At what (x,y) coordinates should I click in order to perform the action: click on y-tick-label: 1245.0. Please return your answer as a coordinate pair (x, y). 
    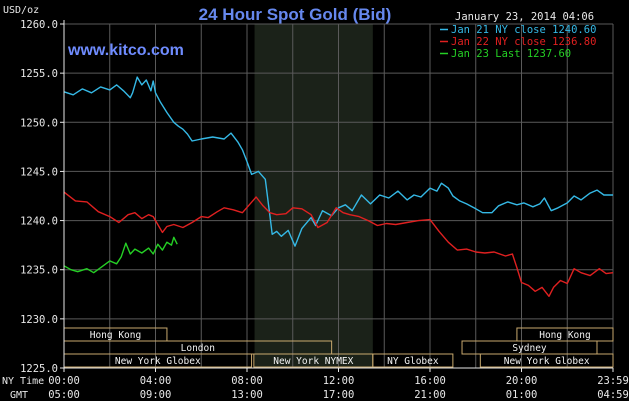
    Looking at the image, I should click on (39, 172).